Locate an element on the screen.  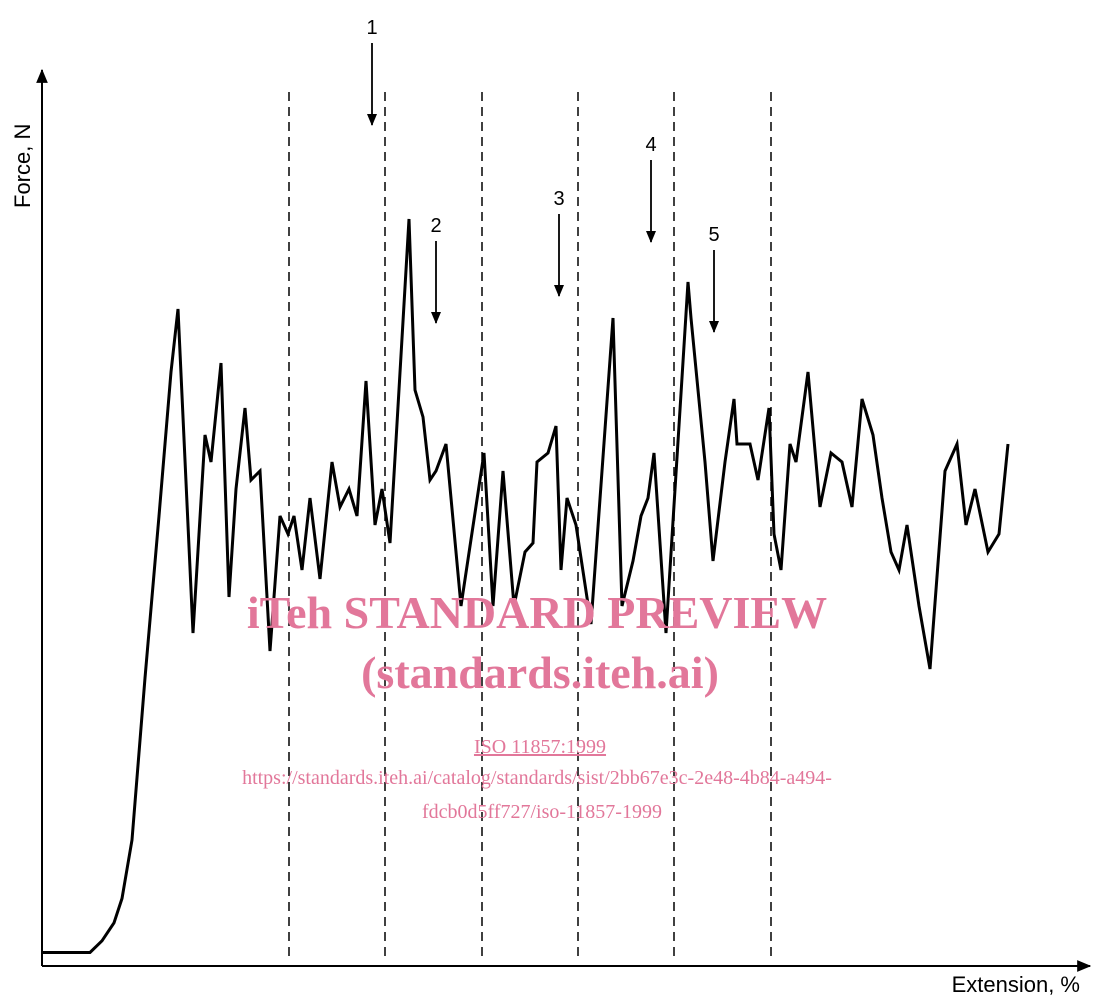
watermark-standard-link: ISO 11857:1999 is located at coordinates (540, 747).